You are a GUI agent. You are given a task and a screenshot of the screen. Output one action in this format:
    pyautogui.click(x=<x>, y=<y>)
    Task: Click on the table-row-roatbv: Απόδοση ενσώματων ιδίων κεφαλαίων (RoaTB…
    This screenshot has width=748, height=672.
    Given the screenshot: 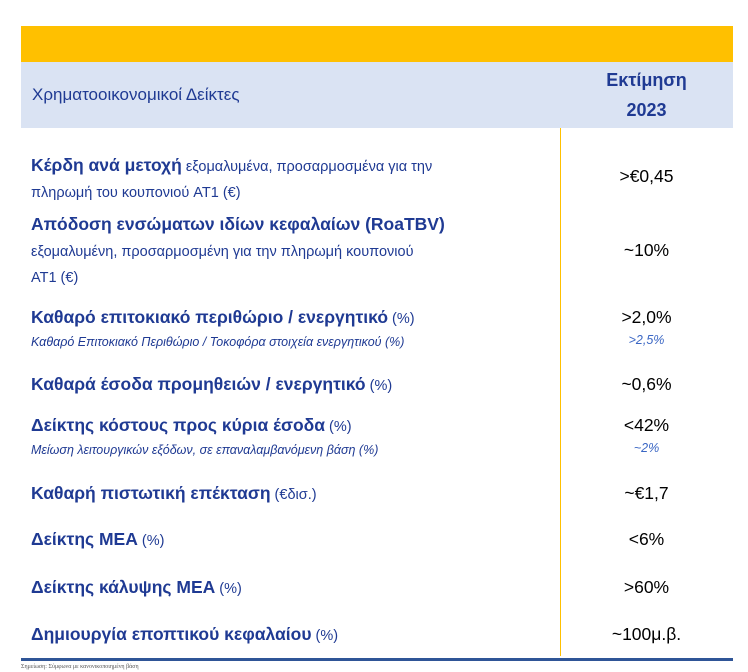 What is the action you would take?
    pyautogui.click(x=377, y=251)
    